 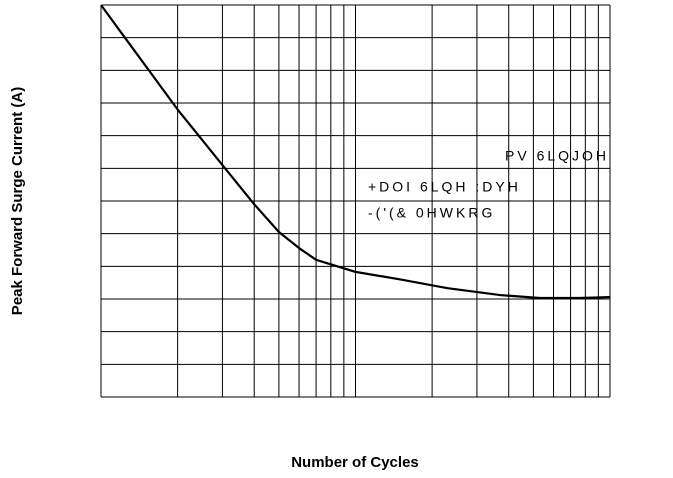 What do you see at coordinates (444, 187) in the screenshot?
I see `annotation: +DOI 6LQH :DYH` at bounding box center [444, 187].